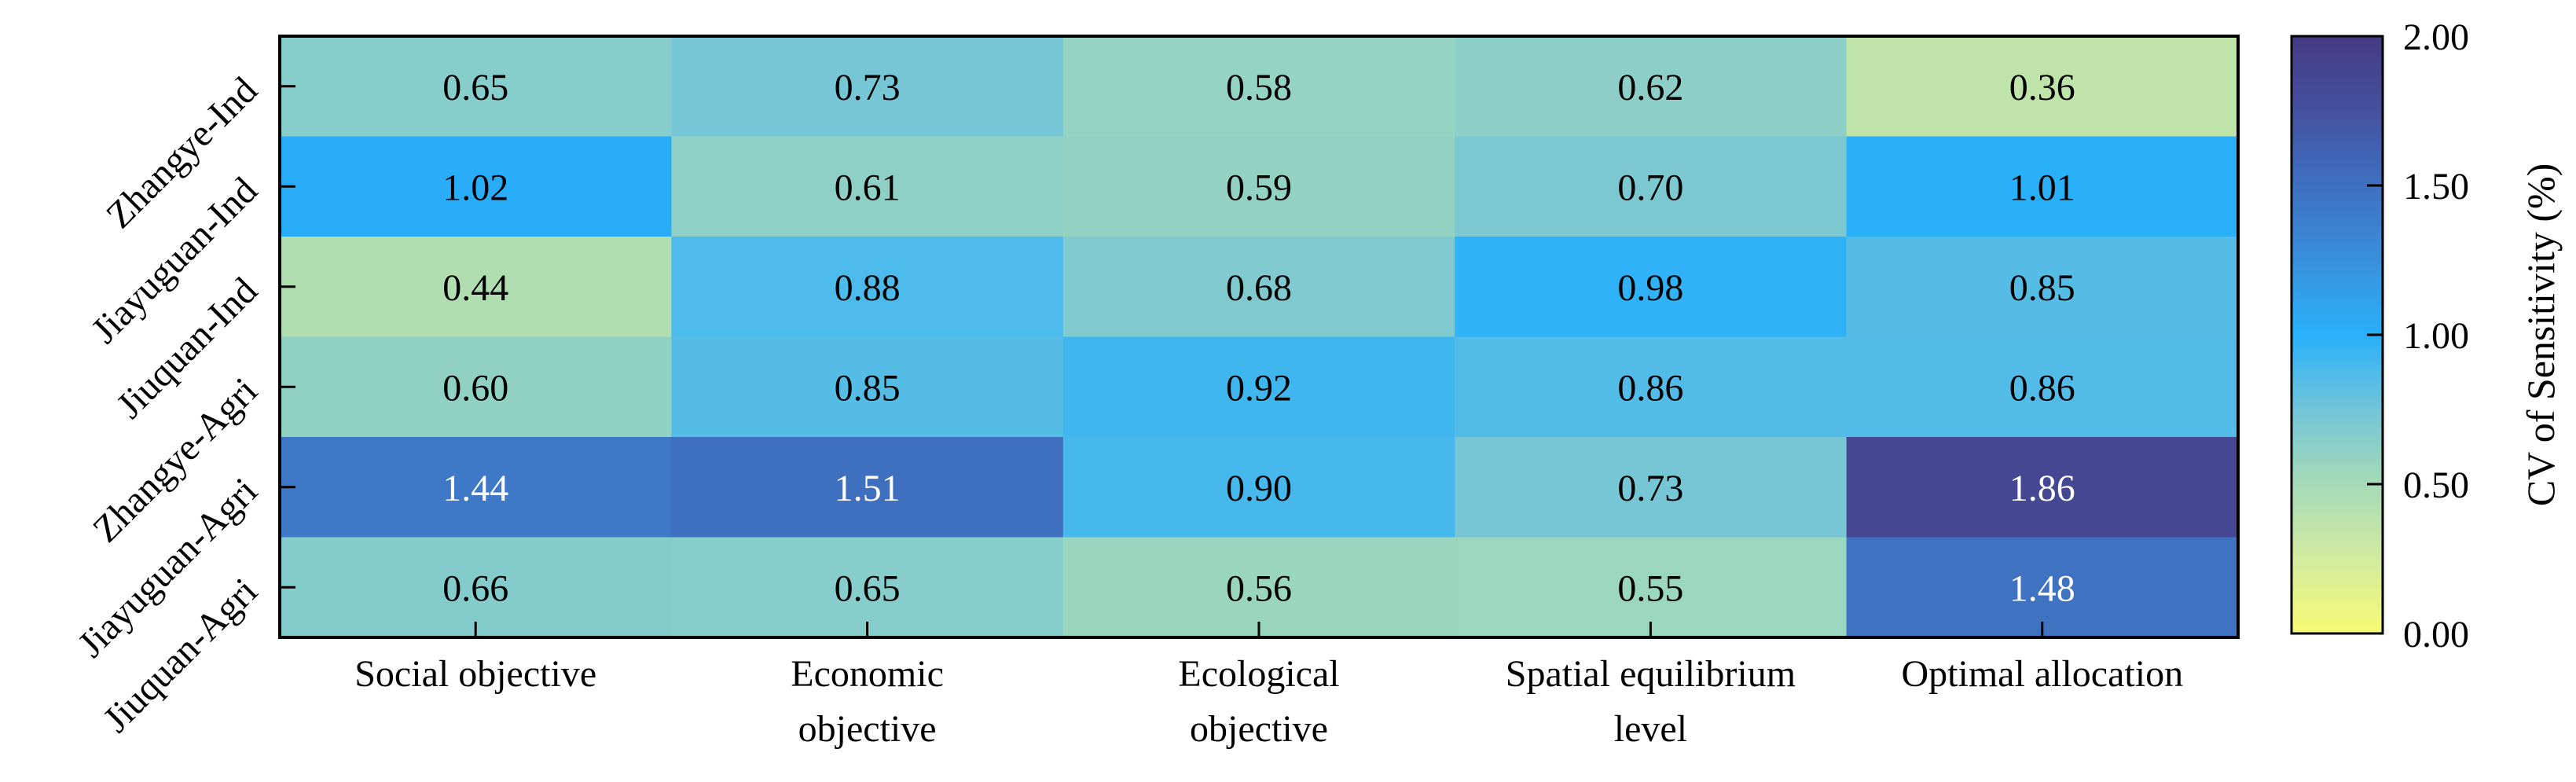 The width and height of the screenshot is (2576, 782). I want to click on cell-value-label: 0.60, so click(475, 388).